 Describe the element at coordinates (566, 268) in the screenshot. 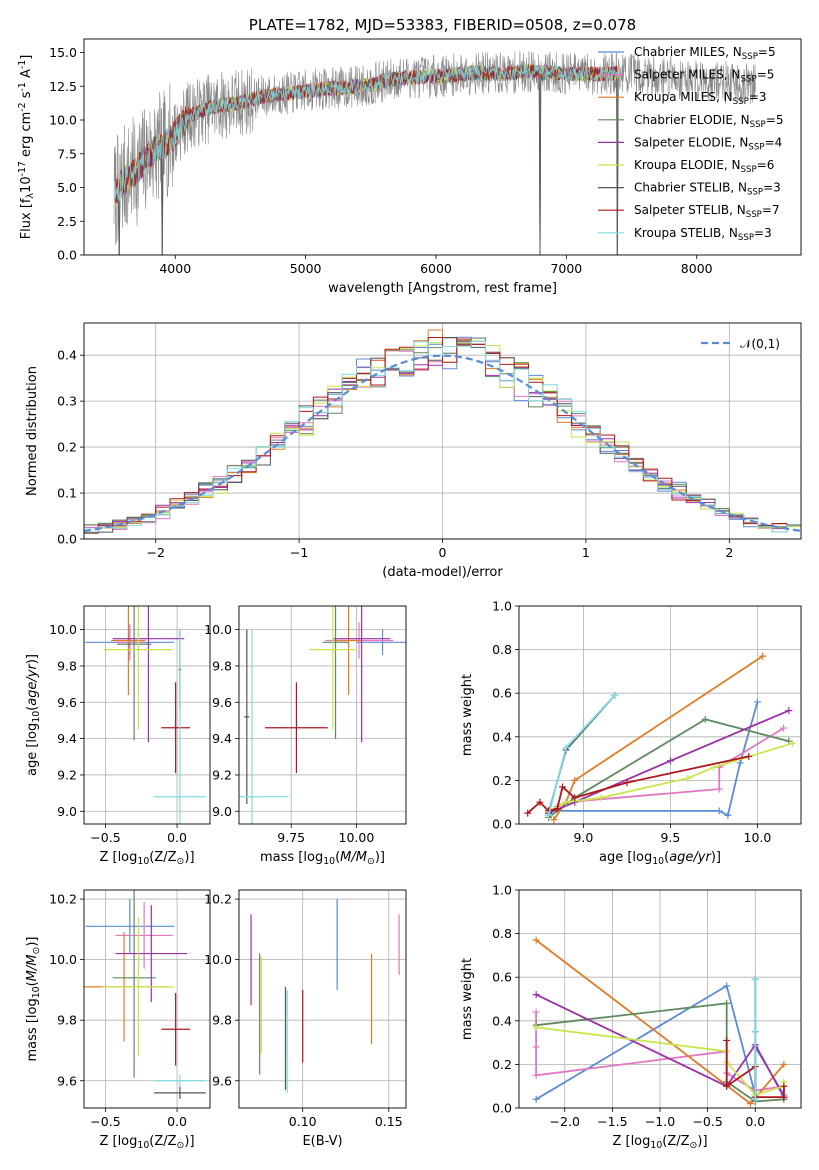

I see `x-tick-label: 7000` at that location.